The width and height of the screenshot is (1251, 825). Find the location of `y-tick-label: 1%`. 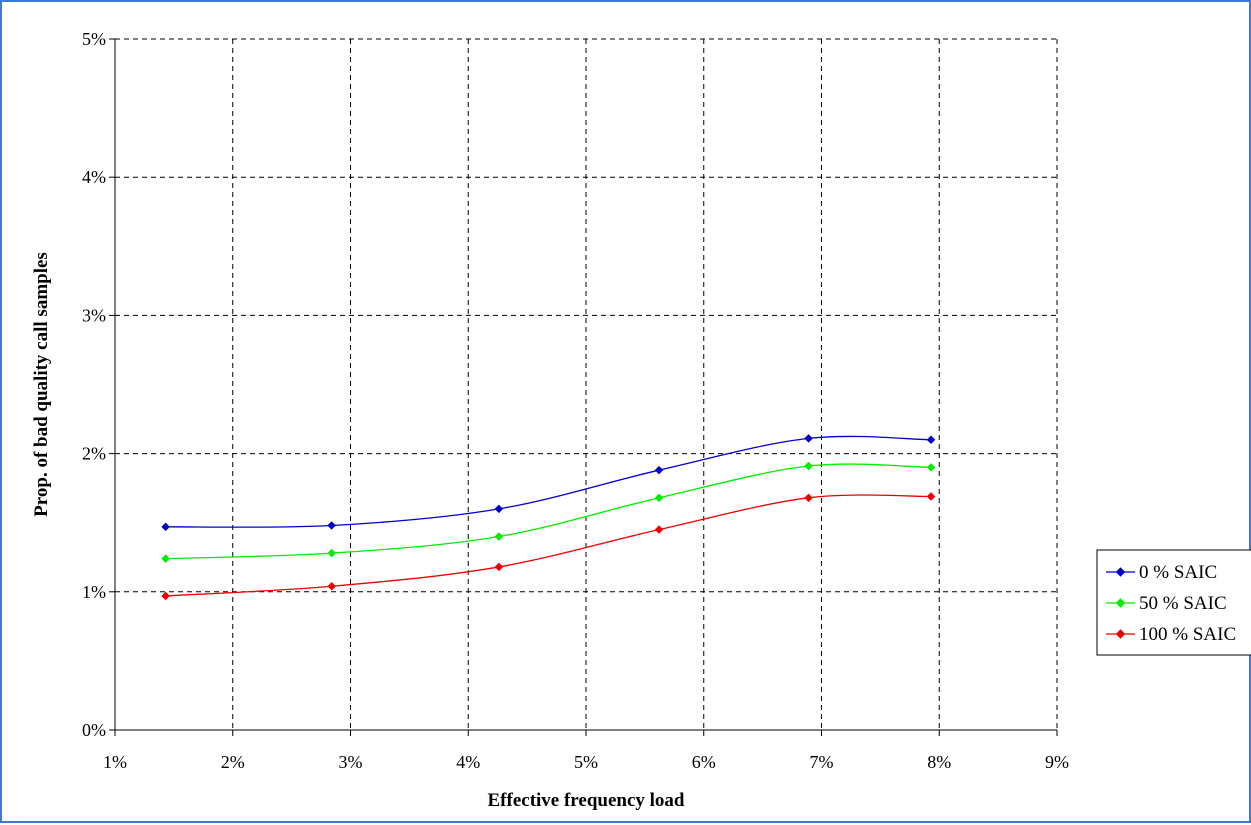

y-tick-label: 1% is located at coordinates (94, 592).